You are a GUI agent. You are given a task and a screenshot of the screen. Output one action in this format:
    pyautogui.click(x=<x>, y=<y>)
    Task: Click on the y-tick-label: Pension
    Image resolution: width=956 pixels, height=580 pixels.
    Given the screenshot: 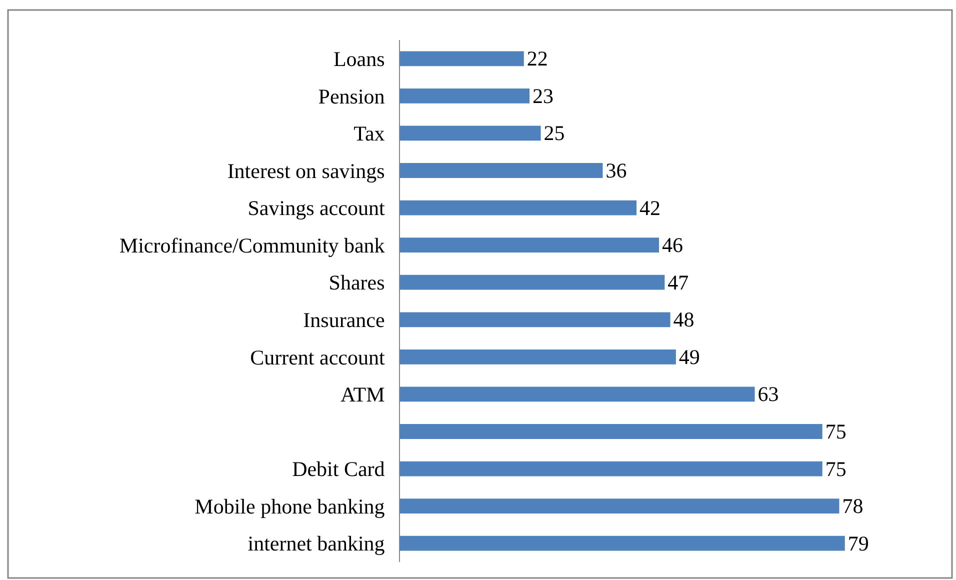 What is the action you would take?
    pyautogui.click(x=352, y=96)
    